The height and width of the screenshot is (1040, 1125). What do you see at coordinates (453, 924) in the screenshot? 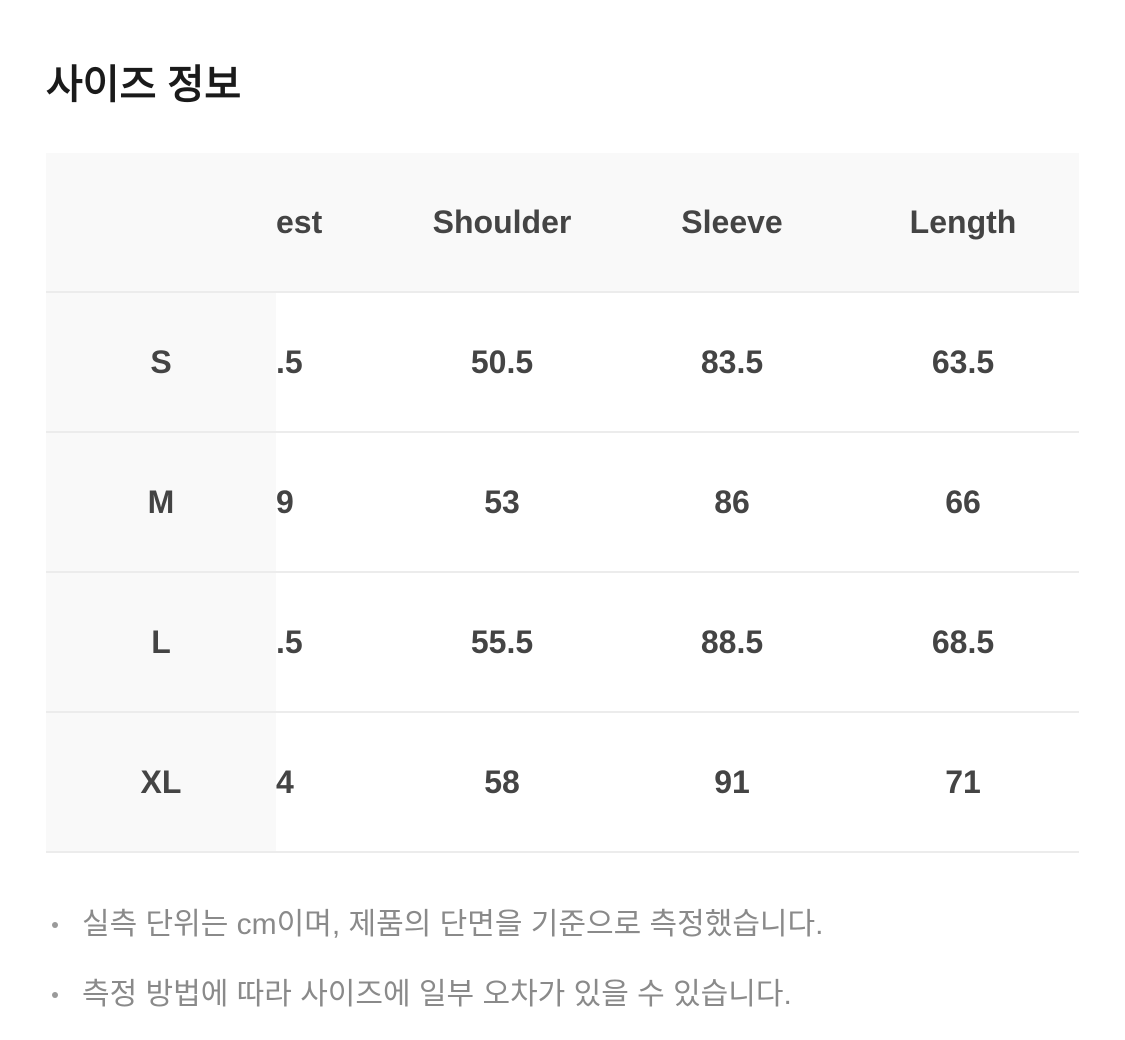
I see `note-text: 실측 단위는 cm이며, 제품의 단면을 기준으로 측정했습니다.` at bounding box center [453, 924].